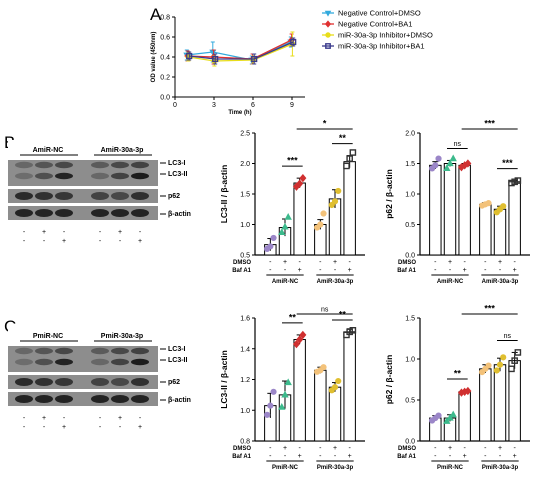 This screenshot has height=488, width=550. What do you see at coordinates (458, 373) in the screenshot?
I see `significance-label: **` at bounding box center [458, 373].